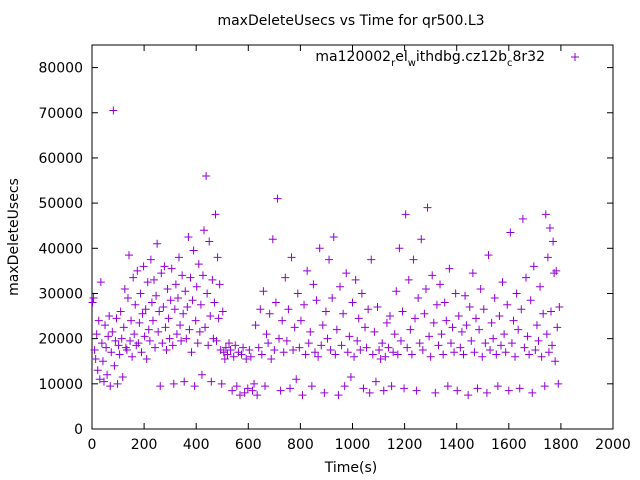 This screenshot has height=480, width=640. What do you see at coordinates (60, 204) in the screenshot?
I see `y-tick-label: 50000` at bounding box center [60, 204].